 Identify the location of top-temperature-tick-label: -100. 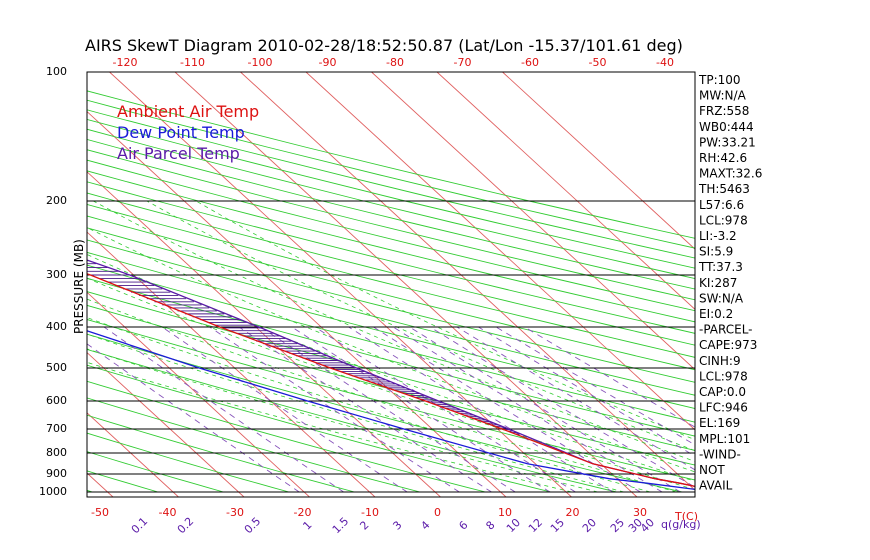
(260, 62).